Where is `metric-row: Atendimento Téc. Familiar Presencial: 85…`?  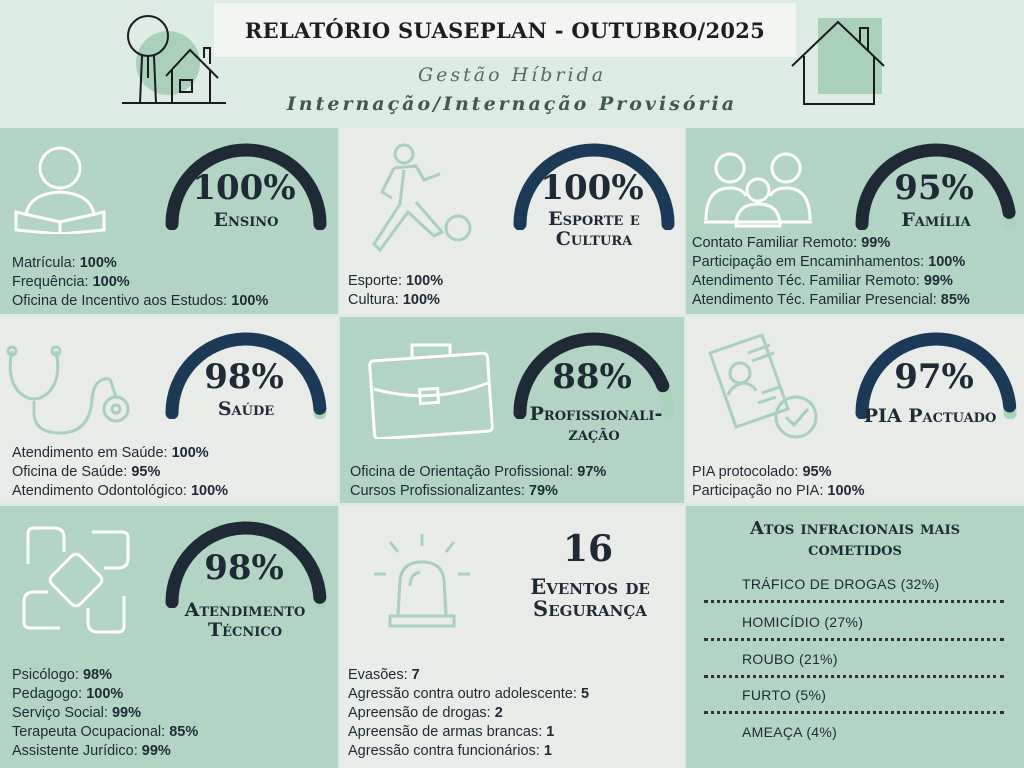
metric-row: Atendimento Téc. Familiar Presencial: 85… is located at coordinates (831, 300).